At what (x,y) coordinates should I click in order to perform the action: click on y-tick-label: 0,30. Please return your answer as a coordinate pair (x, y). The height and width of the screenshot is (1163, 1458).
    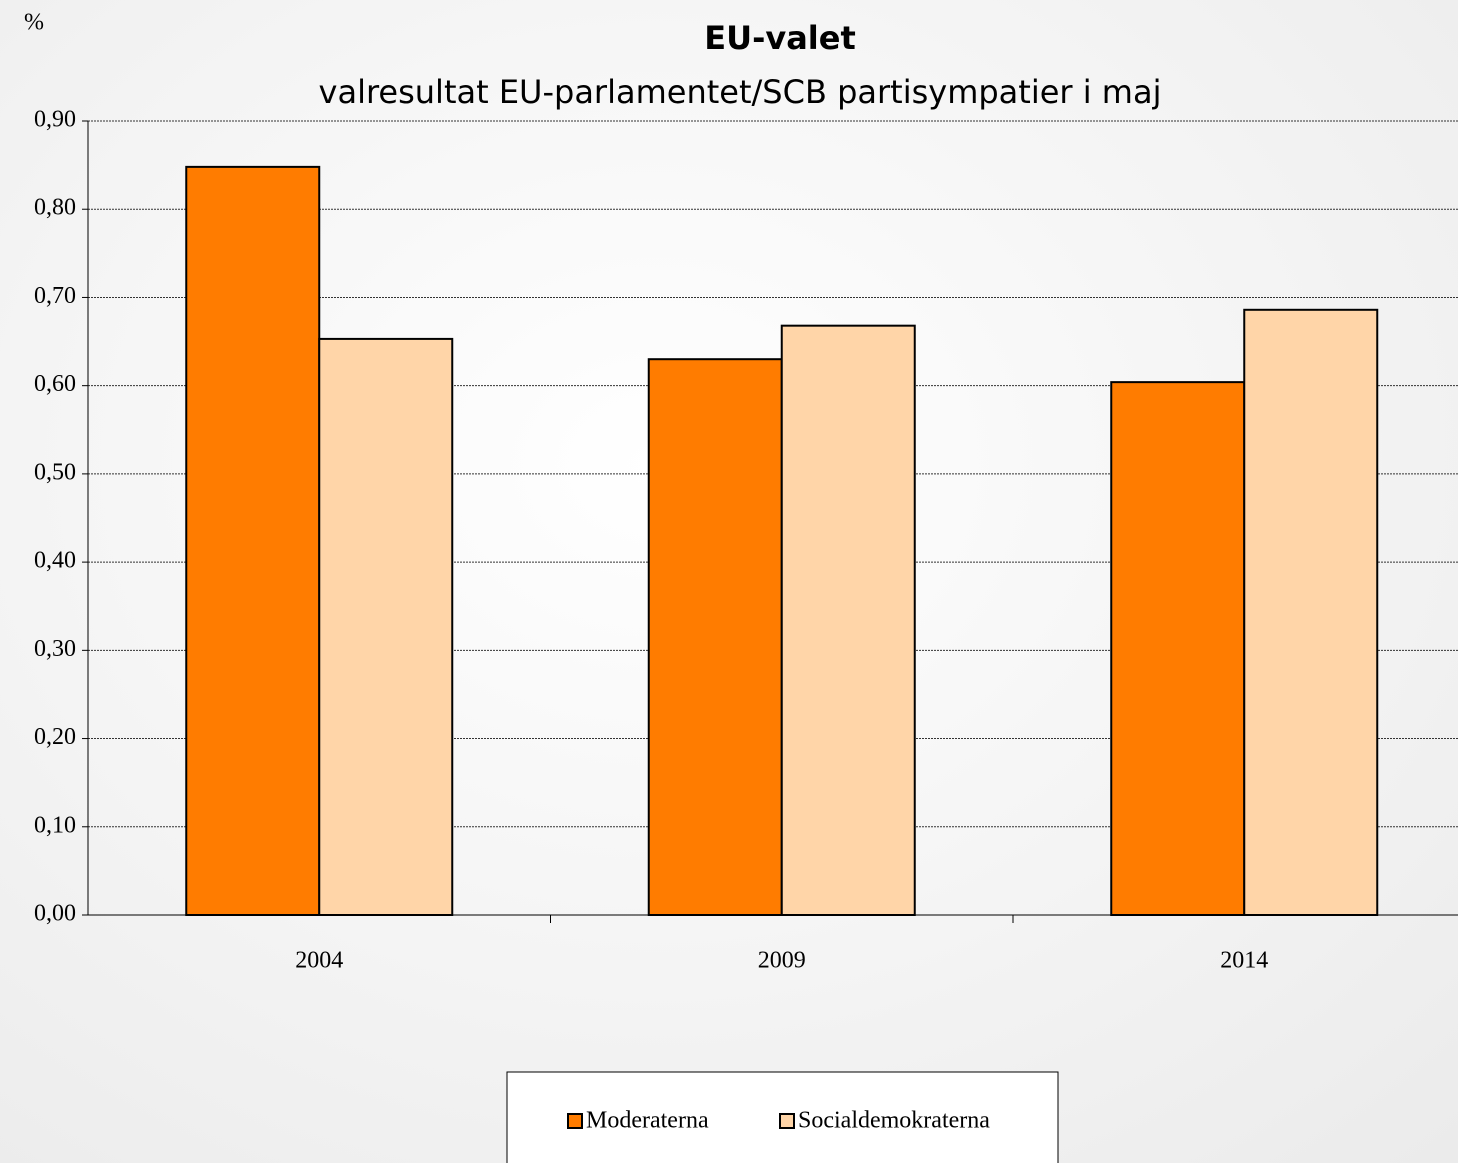
    Looking at the image, I should click on (55, 649).